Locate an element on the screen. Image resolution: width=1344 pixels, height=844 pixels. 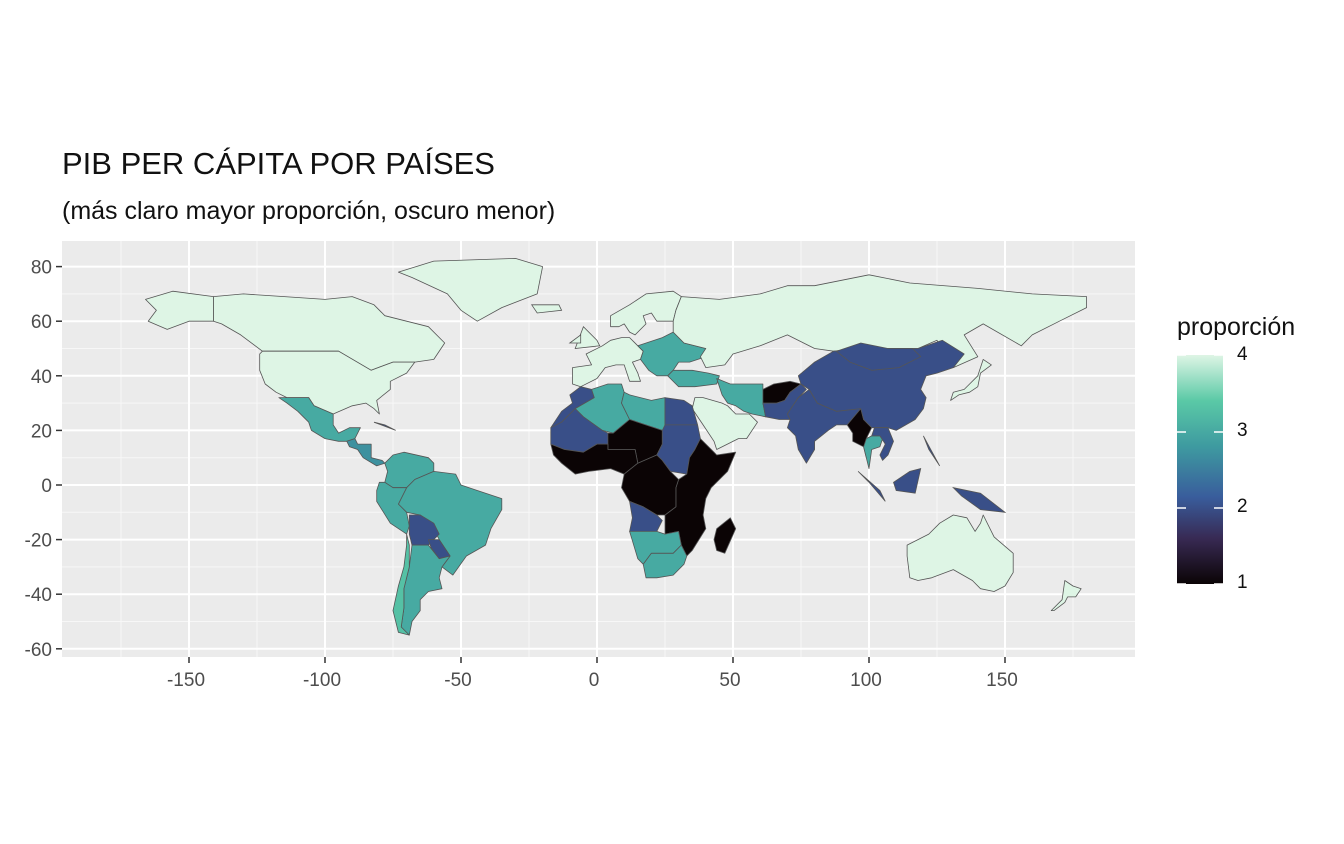
country-turkey is located at coordinates (693, 378).